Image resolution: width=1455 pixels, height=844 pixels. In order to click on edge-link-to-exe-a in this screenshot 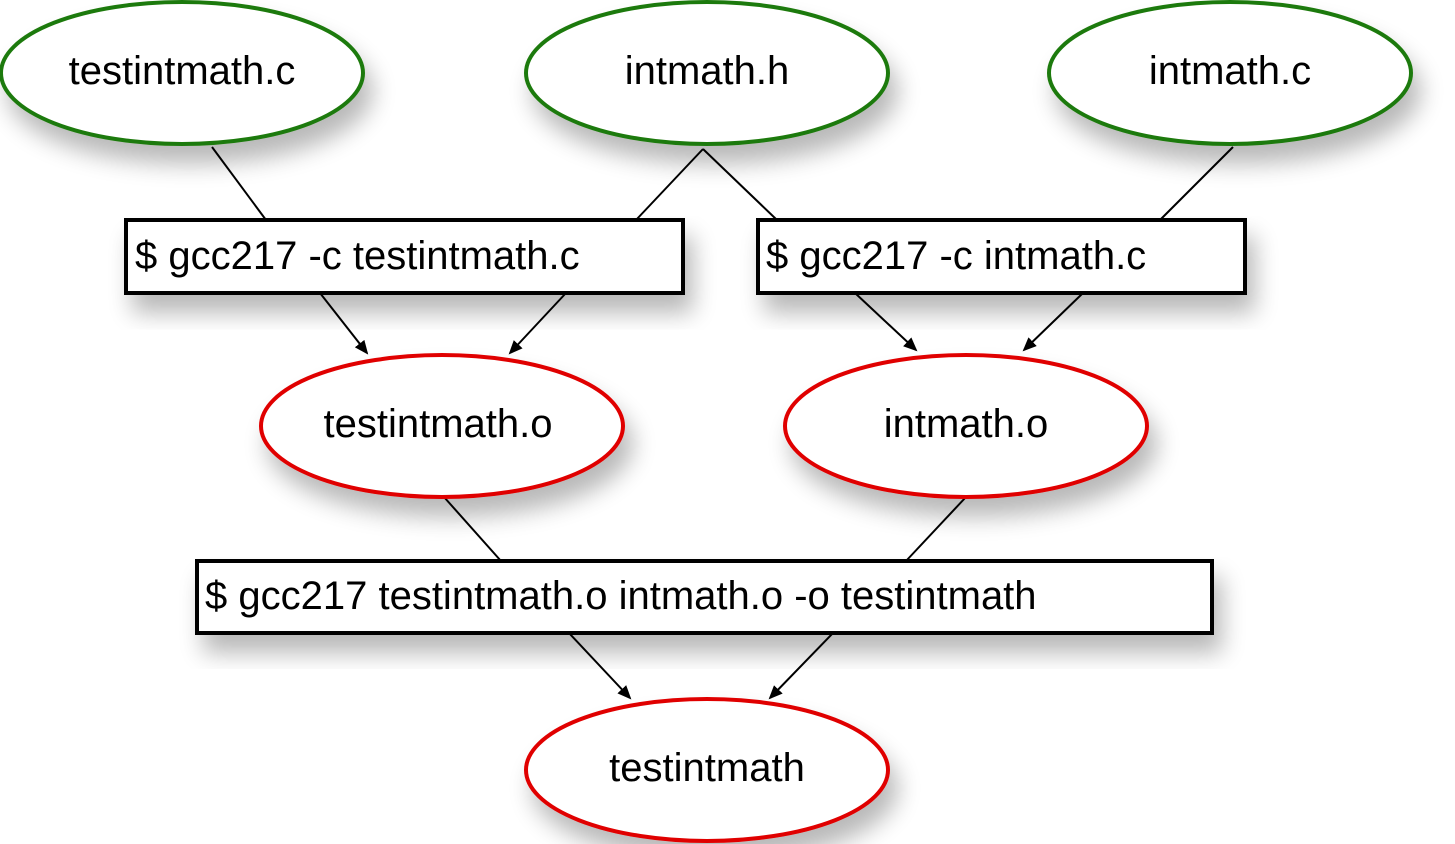, I will do `click(600, 666)`.